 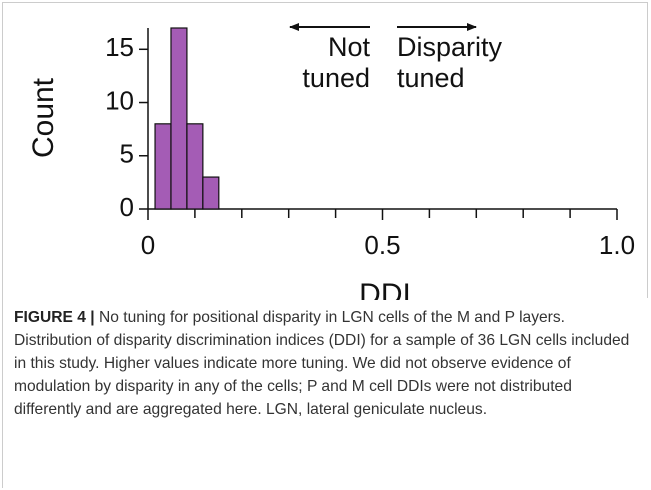 I want to click on y-tick-label: 15, so click(x=119, y=47).